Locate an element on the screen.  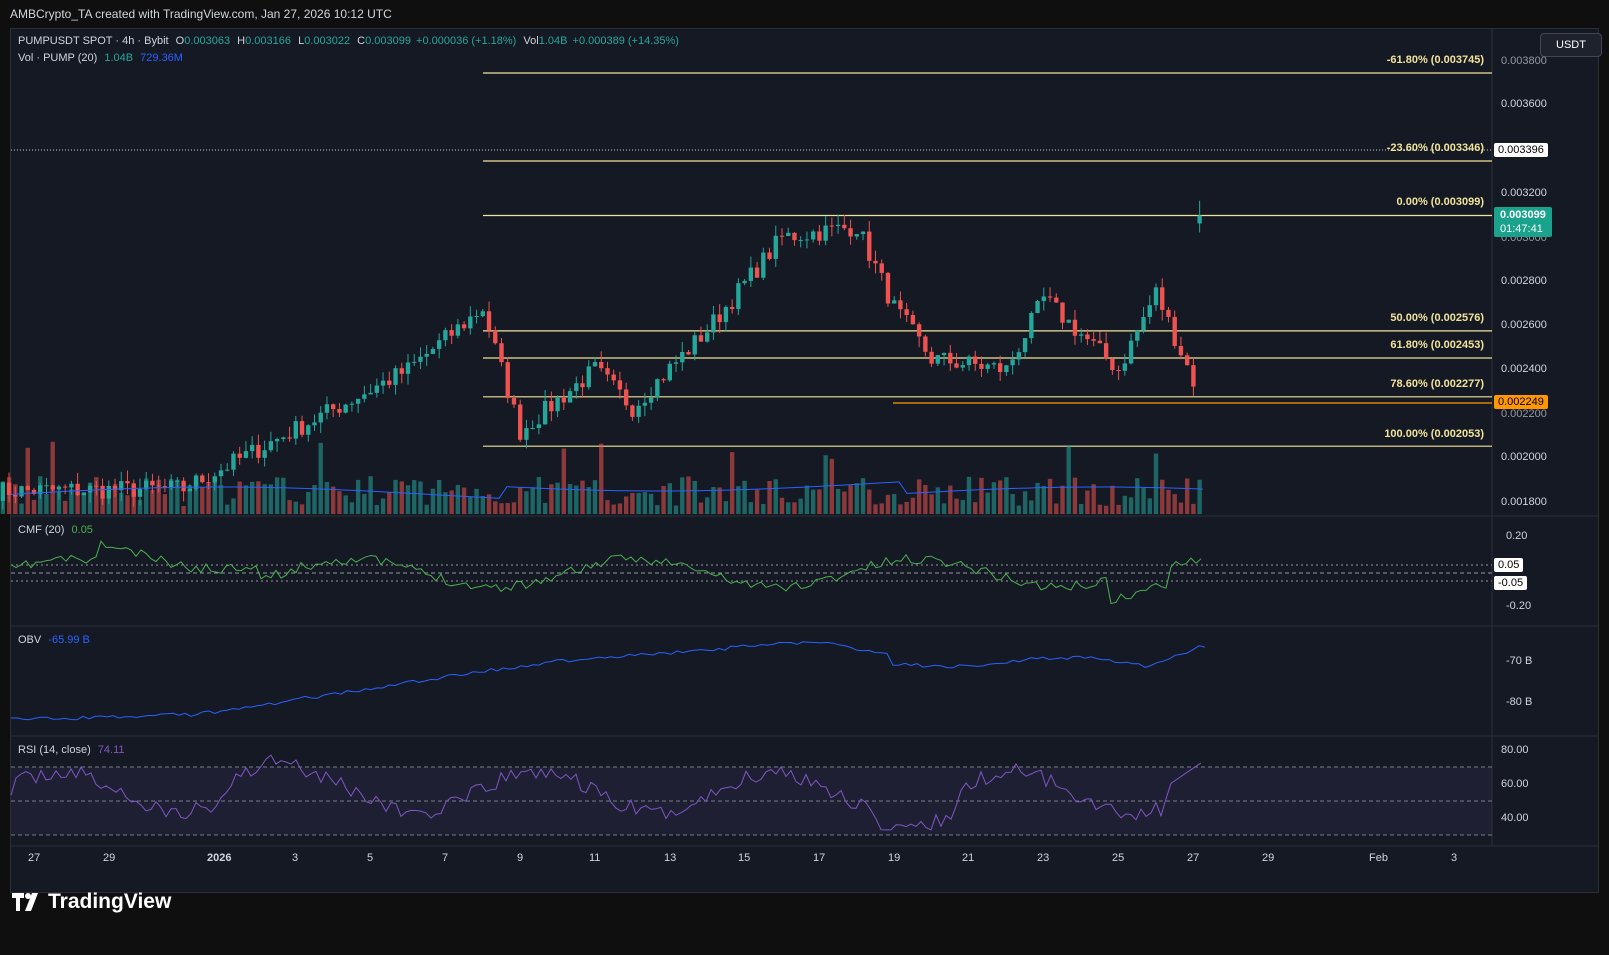
obv-axis-label: -80 B is located at coordinates (1519, 702).